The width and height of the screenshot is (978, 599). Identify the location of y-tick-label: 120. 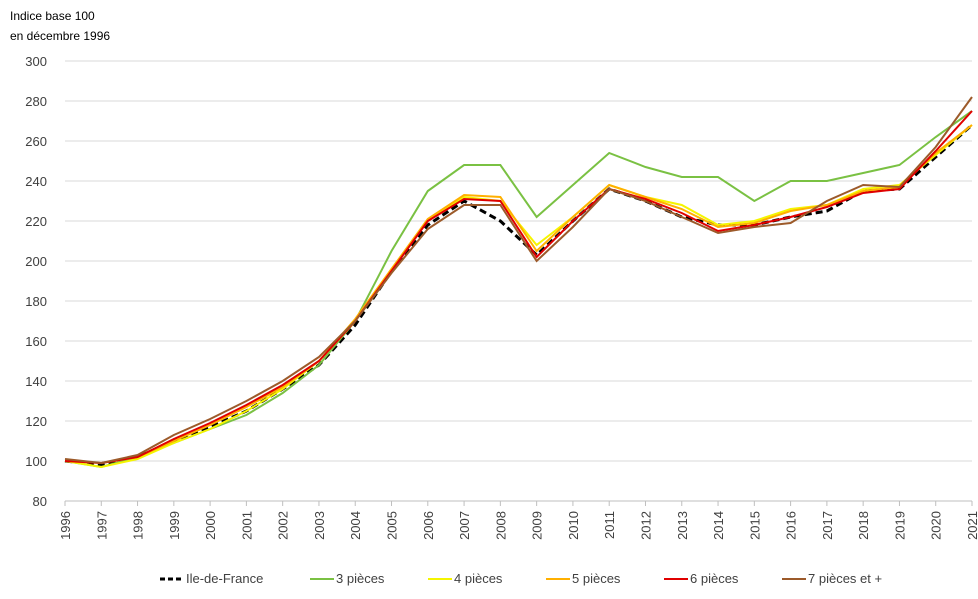
(36, 421).